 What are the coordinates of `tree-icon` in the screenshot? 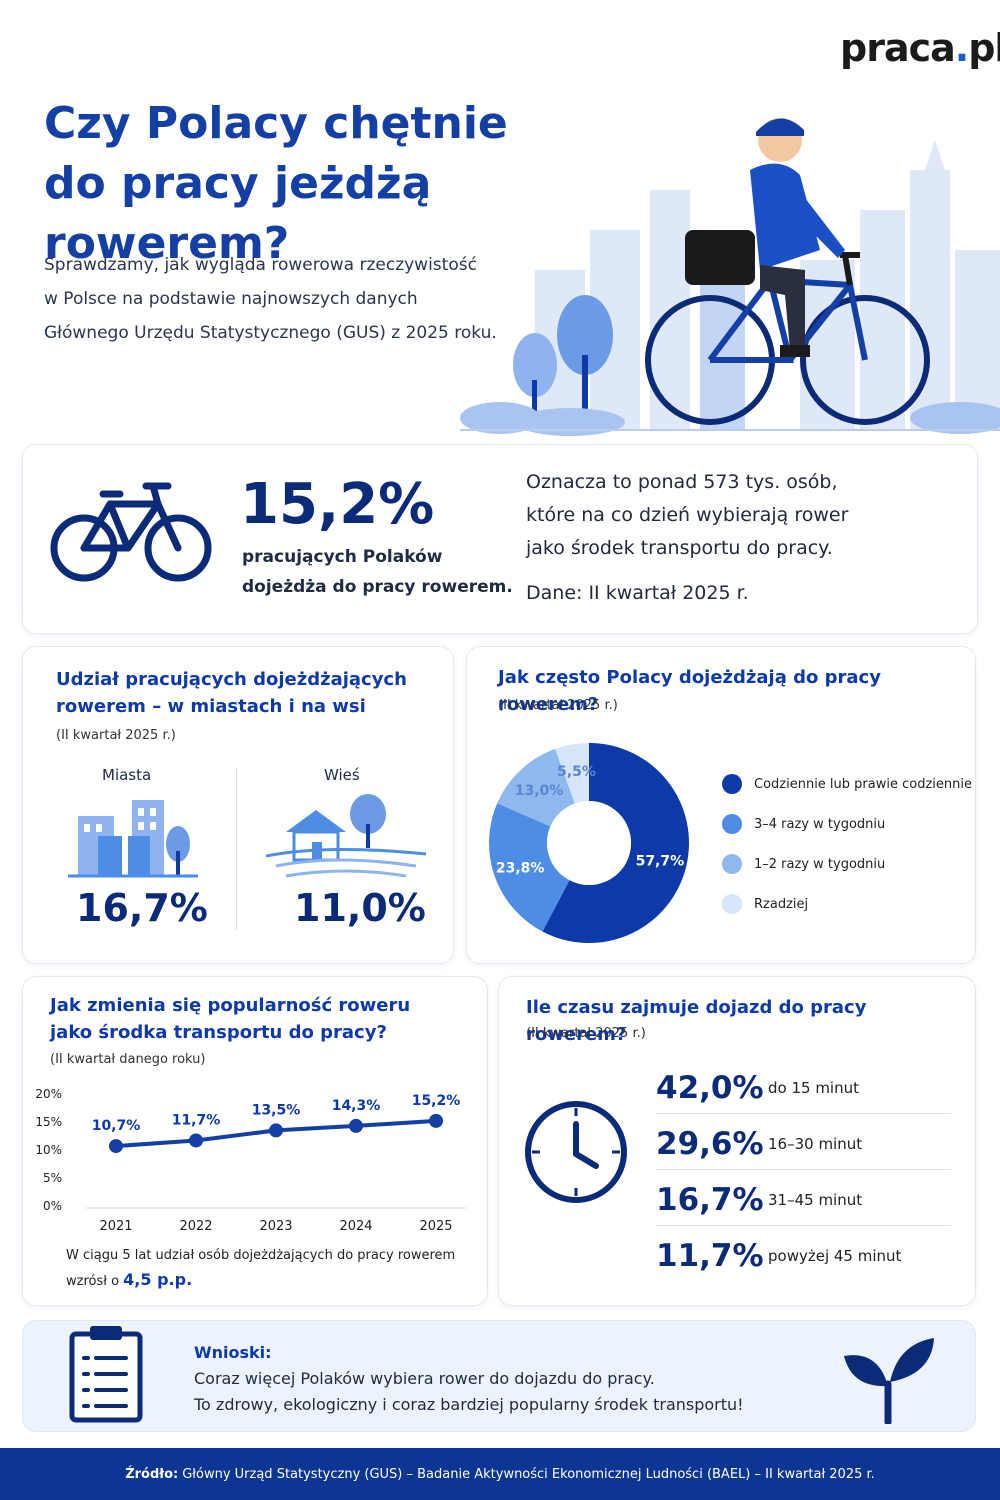 It's located at (563, 360).